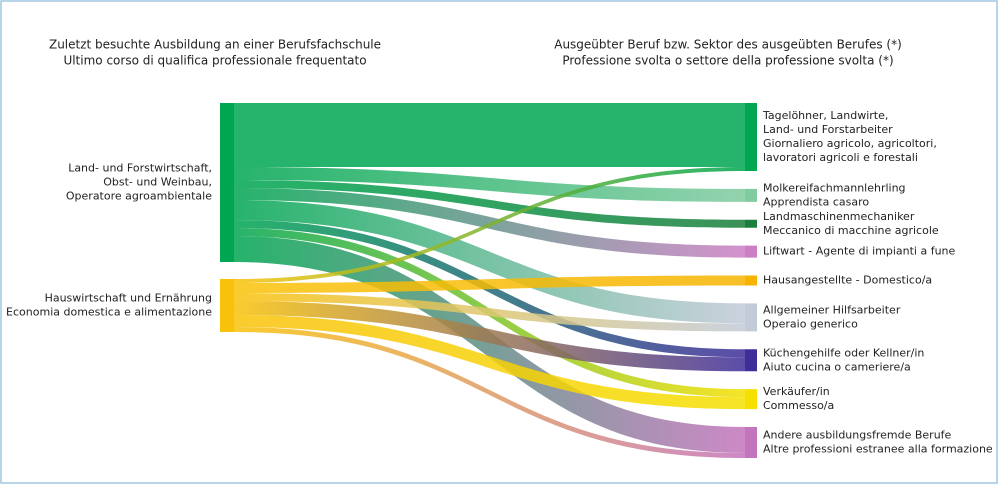 This screenshot has height=488, width=998. What do you see at coordinates (834, 187) in the screenshot?
I see `node-label: Molkereifachmannlehrling` at bounding box center [834, 187].